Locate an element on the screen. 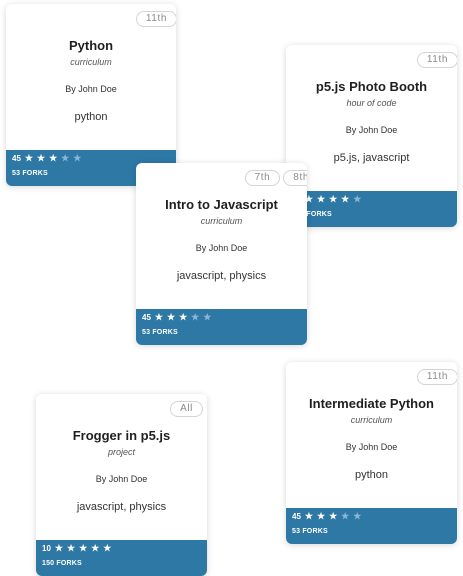 The image size is (463, 576). card-type: hour of code is located at coordinates (371, 103).